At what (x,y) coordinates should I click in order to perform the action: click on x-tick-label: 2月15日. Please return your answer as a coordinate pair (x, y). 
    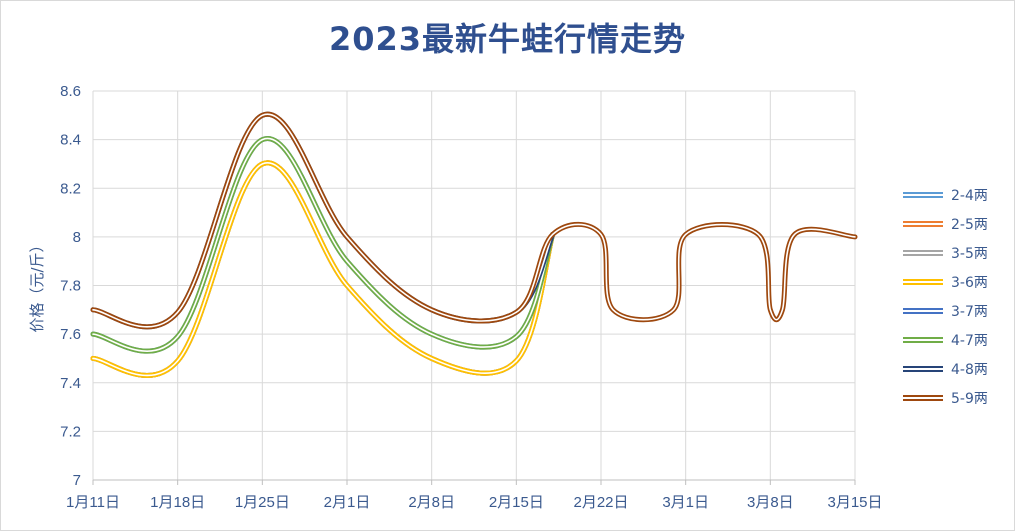
    Looking at the image, I should click on (516, 502).